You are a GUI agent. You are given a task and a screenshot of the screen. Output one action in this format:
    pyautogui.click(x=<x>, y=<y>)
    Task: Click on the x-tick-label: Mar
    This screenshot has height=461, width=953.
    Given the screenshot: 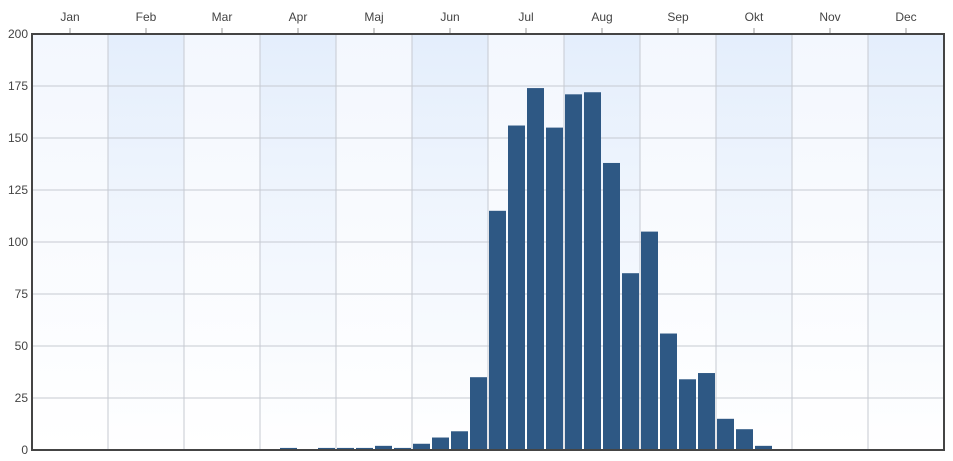 What is the action you would take?
    pyautogui.click(x=222, y=17)
    